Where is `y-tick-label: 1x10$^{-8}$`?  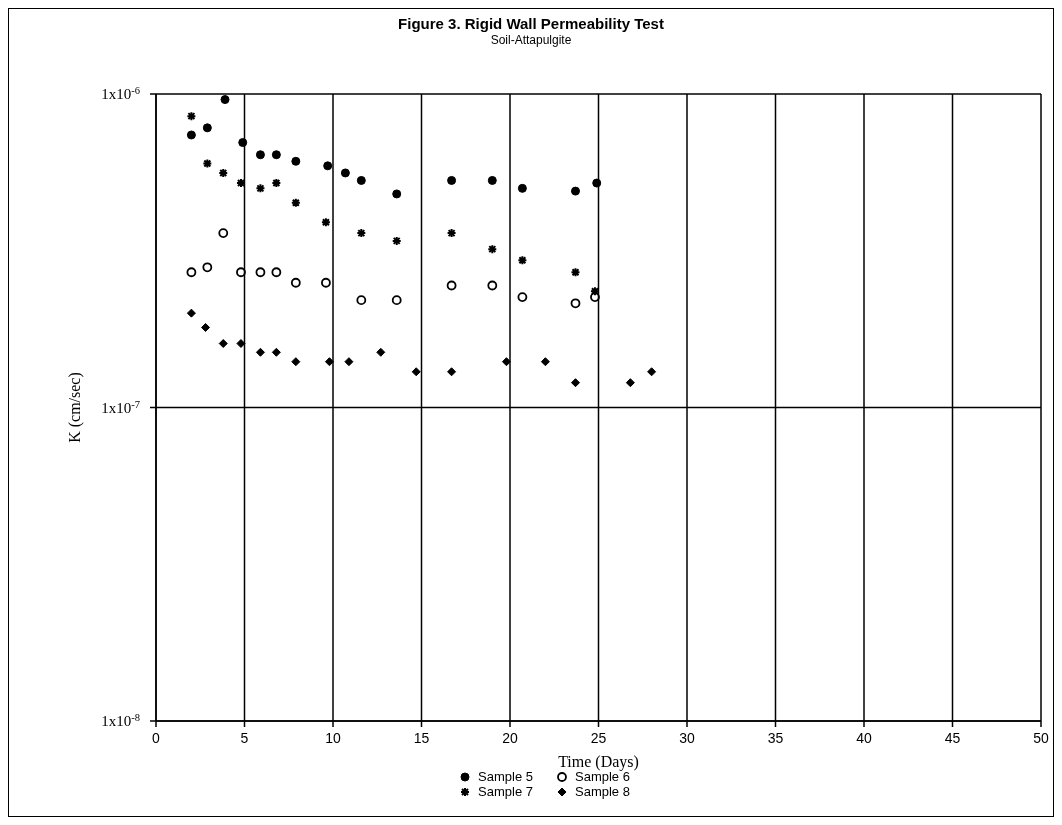
y-tick-label: 1x10$^{-8}$ is located at coordinates (120, 720).